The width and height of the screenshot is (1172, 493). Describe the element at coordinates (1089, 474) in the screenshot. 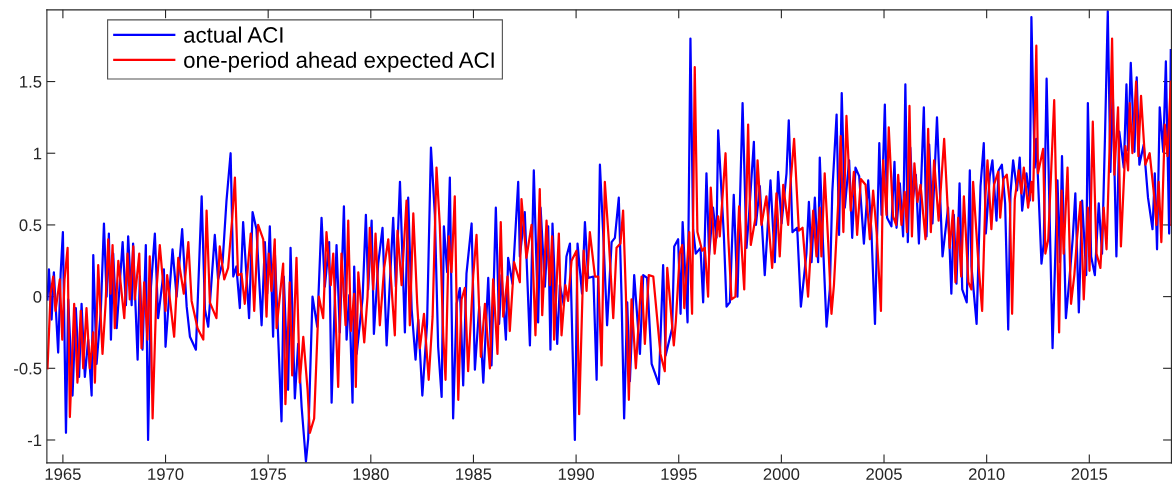

I see `x-tick-label: 2015` at that location.